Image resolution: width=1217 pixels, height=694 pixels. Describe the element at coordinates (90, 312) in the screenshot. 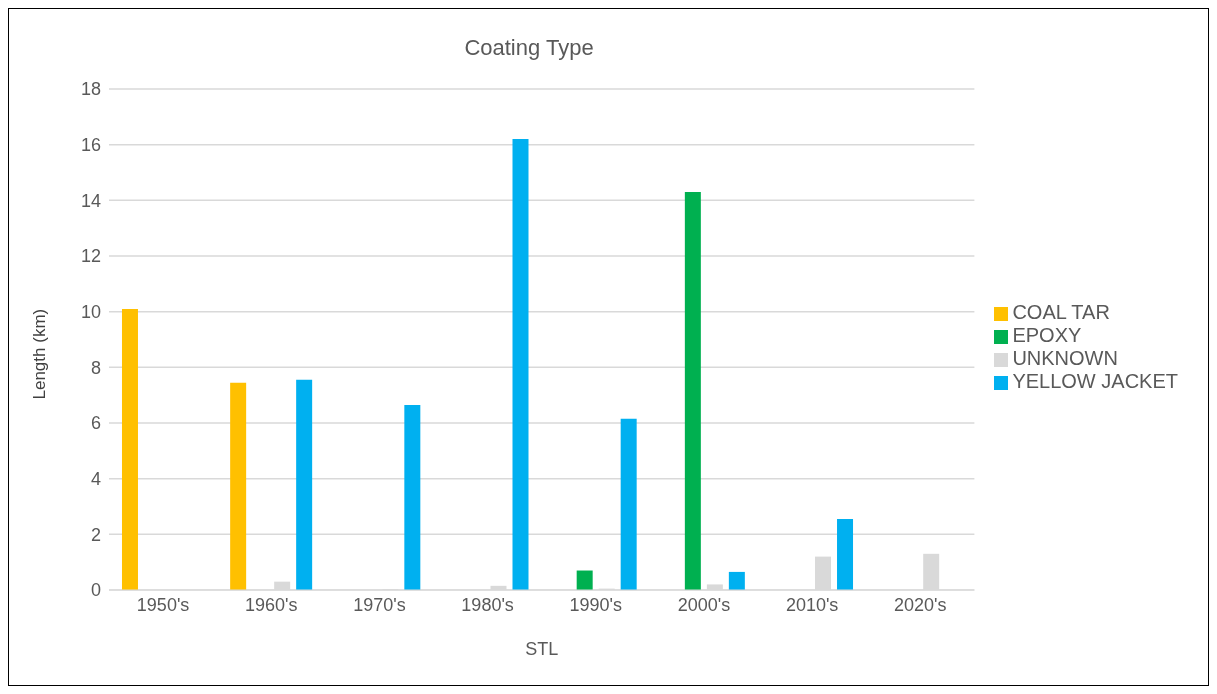

I see `y-tick-label: 10` at that location.